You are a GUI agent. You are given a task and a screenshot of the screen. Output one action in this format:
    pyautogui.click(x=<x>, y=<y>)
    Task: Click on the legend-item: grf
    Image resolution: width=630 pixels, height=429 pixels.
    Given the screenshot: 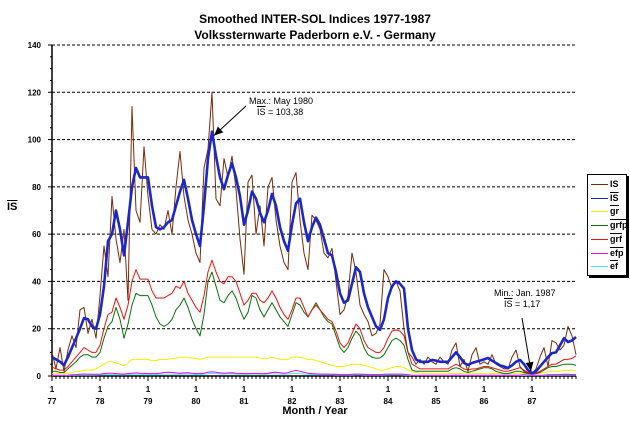 What is the action you would take?
    pyautogui.click(x=607, y=239)
    